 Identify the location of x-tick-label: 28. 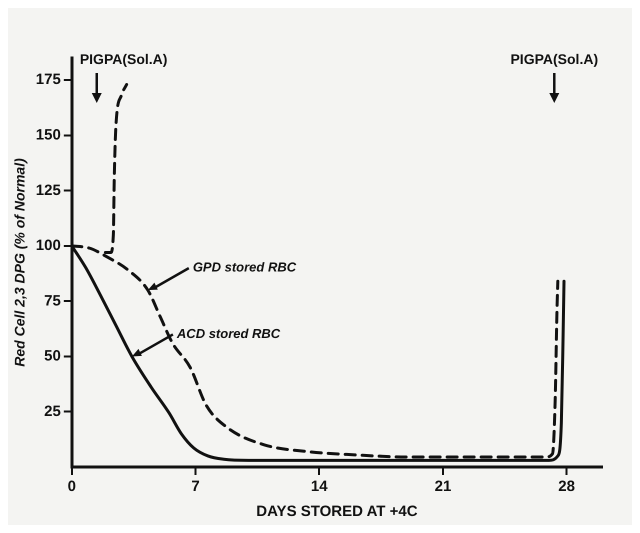
(566, 487).